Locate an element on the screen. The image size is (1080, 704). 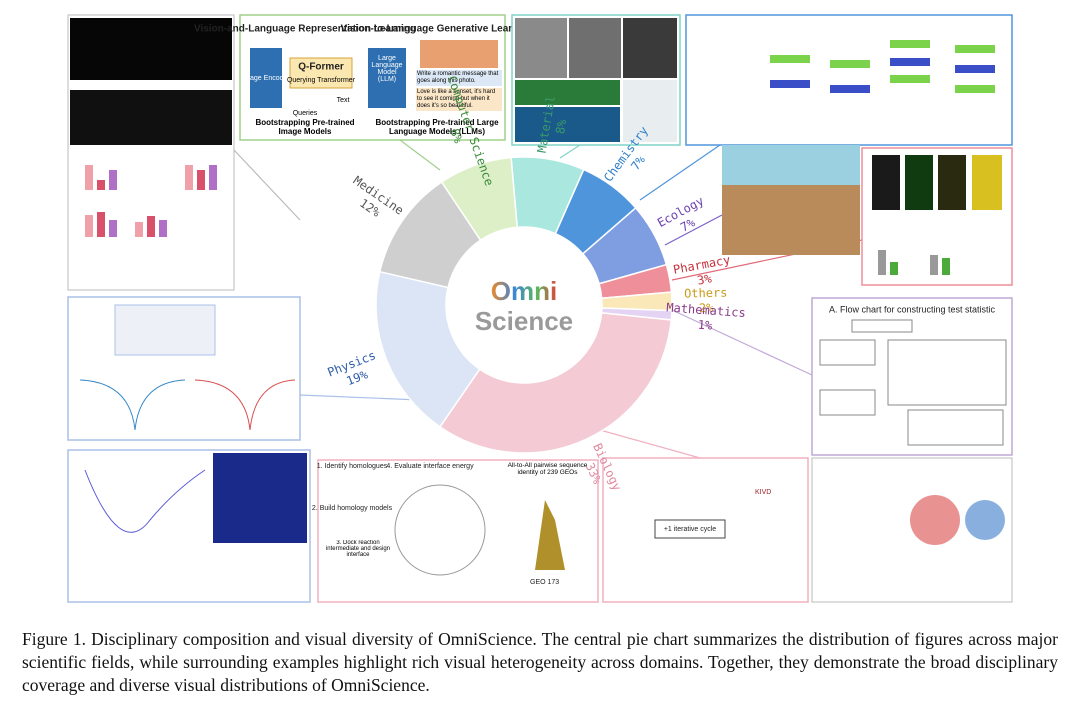
material-panel is located at coordinates (596, 80).